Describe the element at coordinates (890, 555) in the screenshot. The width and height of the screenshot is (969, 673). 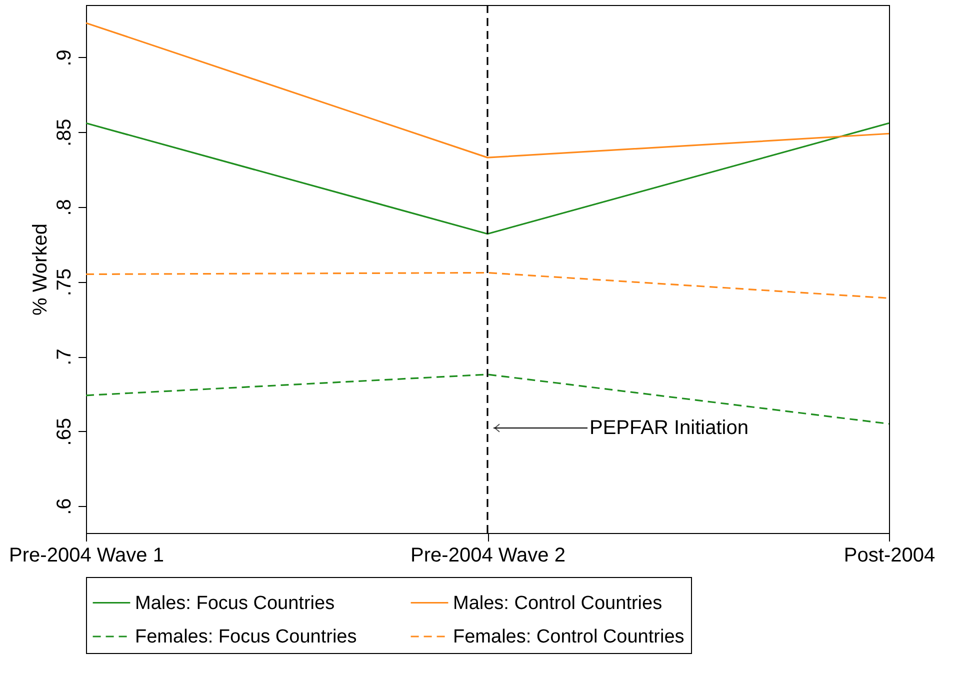
I see `x-tick-label: Post-2004` at that location.